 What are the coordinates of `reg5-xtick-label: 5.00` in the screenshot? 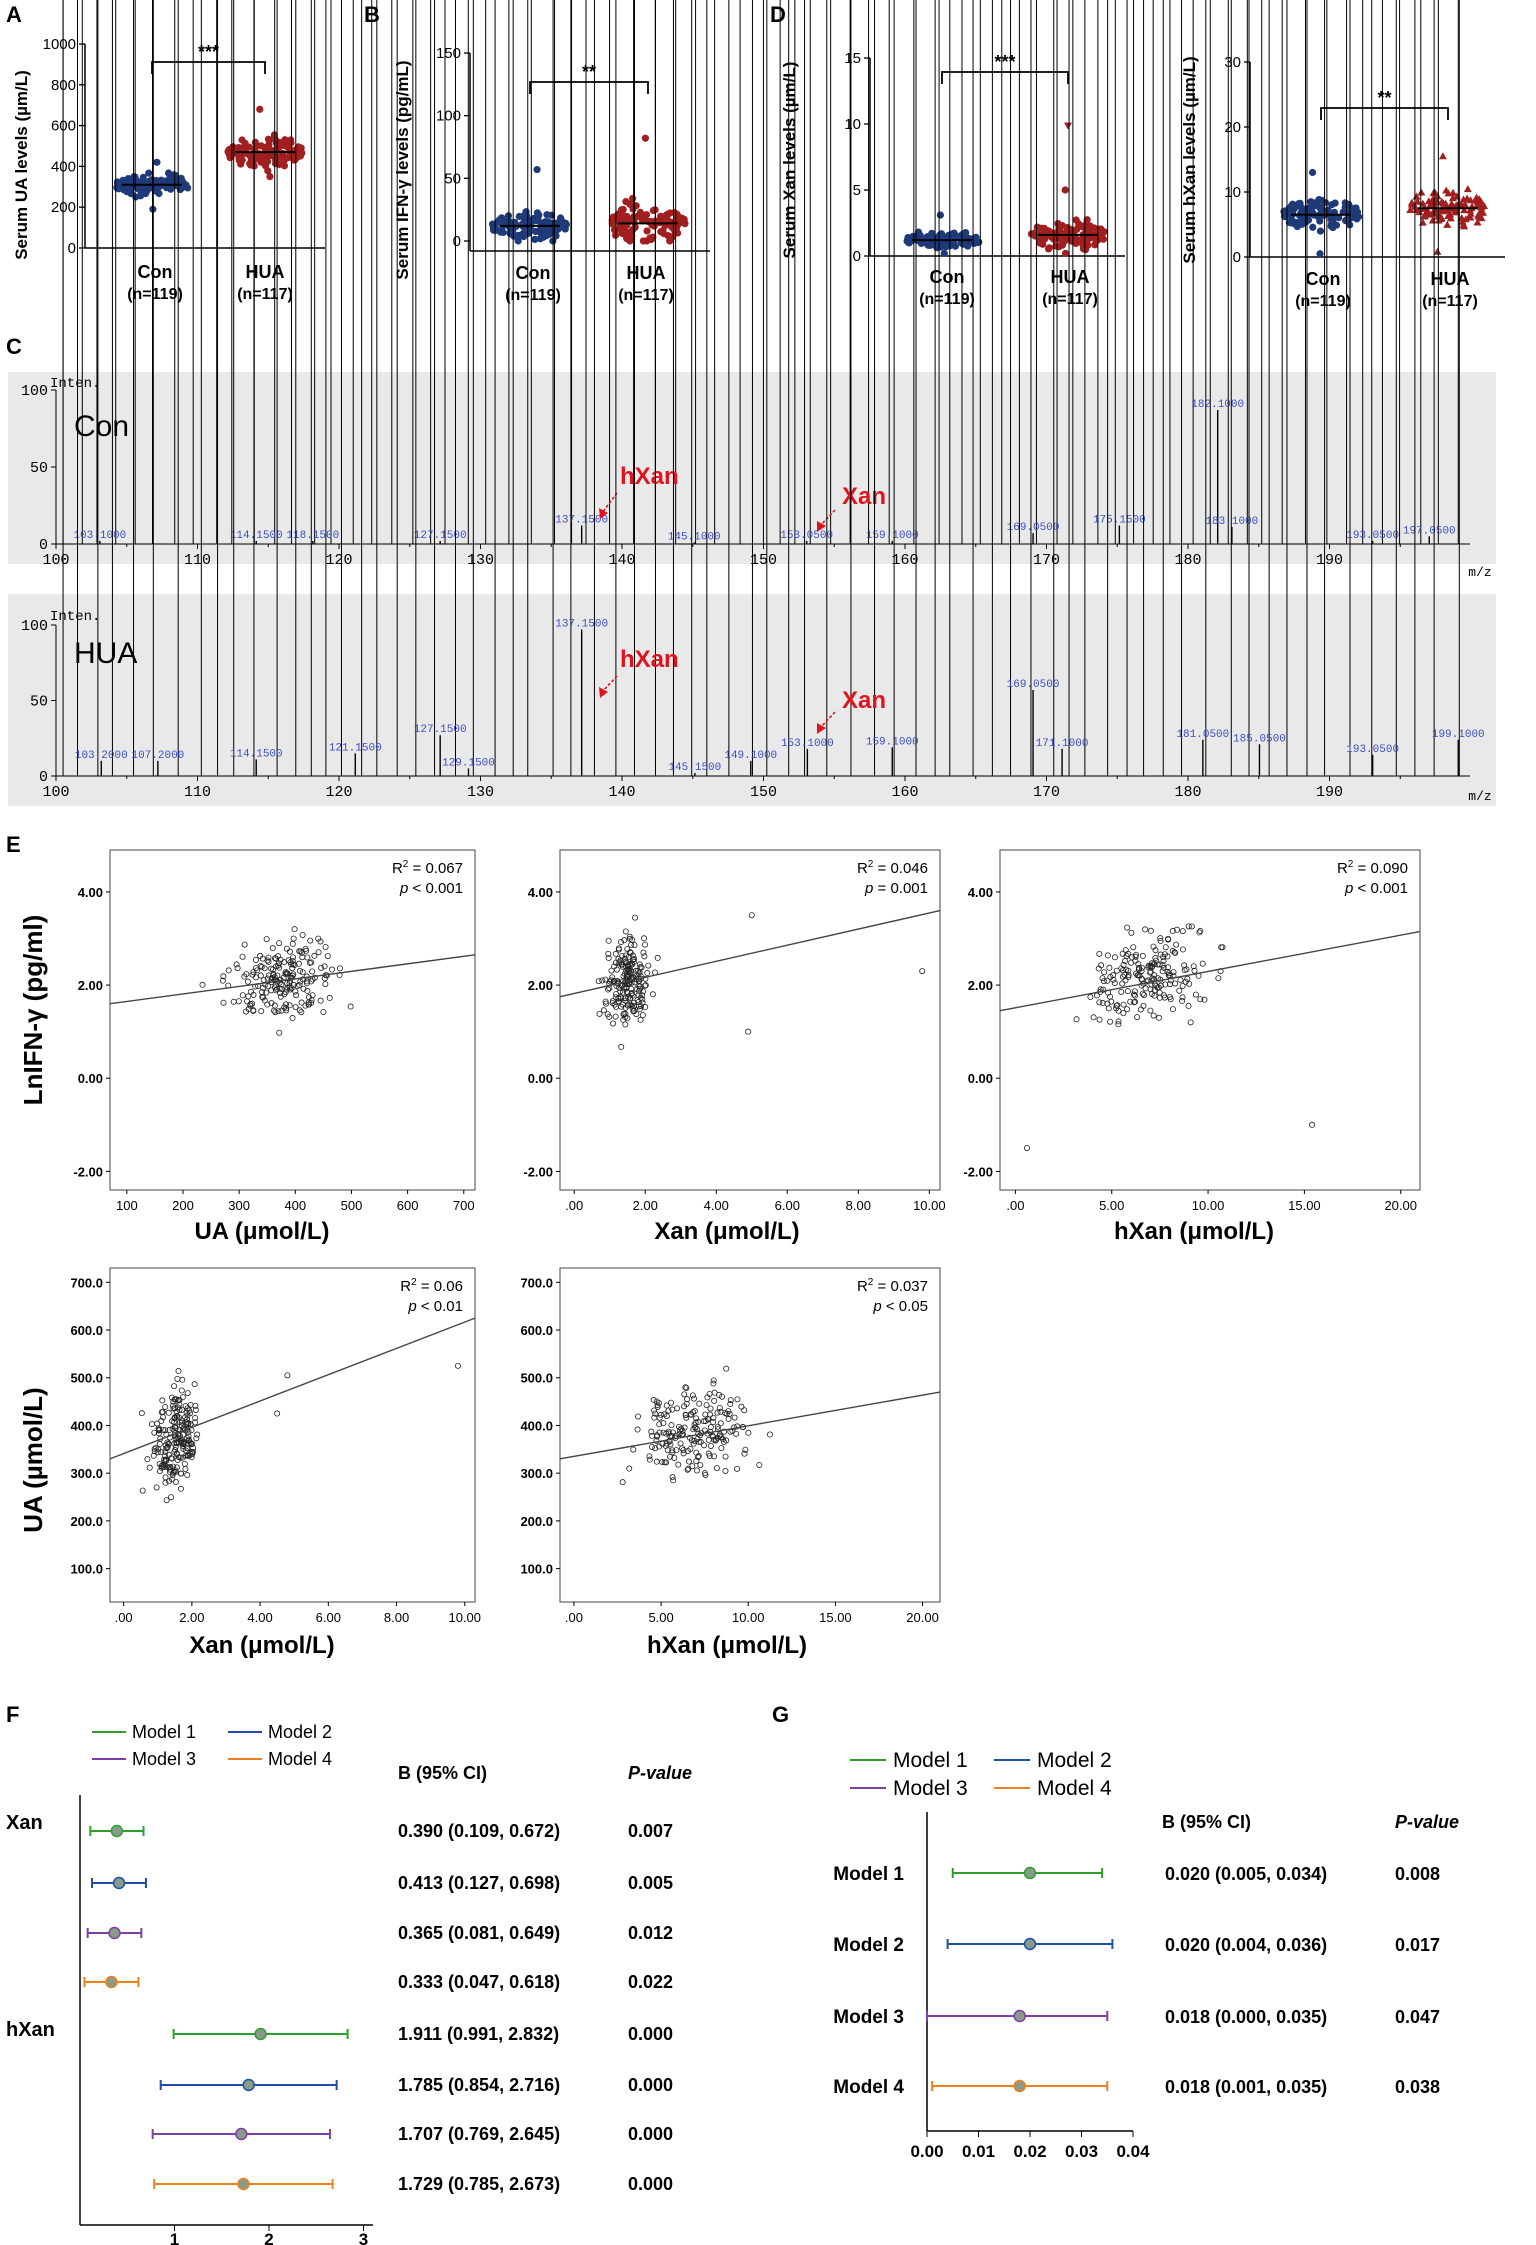 It's located at (660, 1617).